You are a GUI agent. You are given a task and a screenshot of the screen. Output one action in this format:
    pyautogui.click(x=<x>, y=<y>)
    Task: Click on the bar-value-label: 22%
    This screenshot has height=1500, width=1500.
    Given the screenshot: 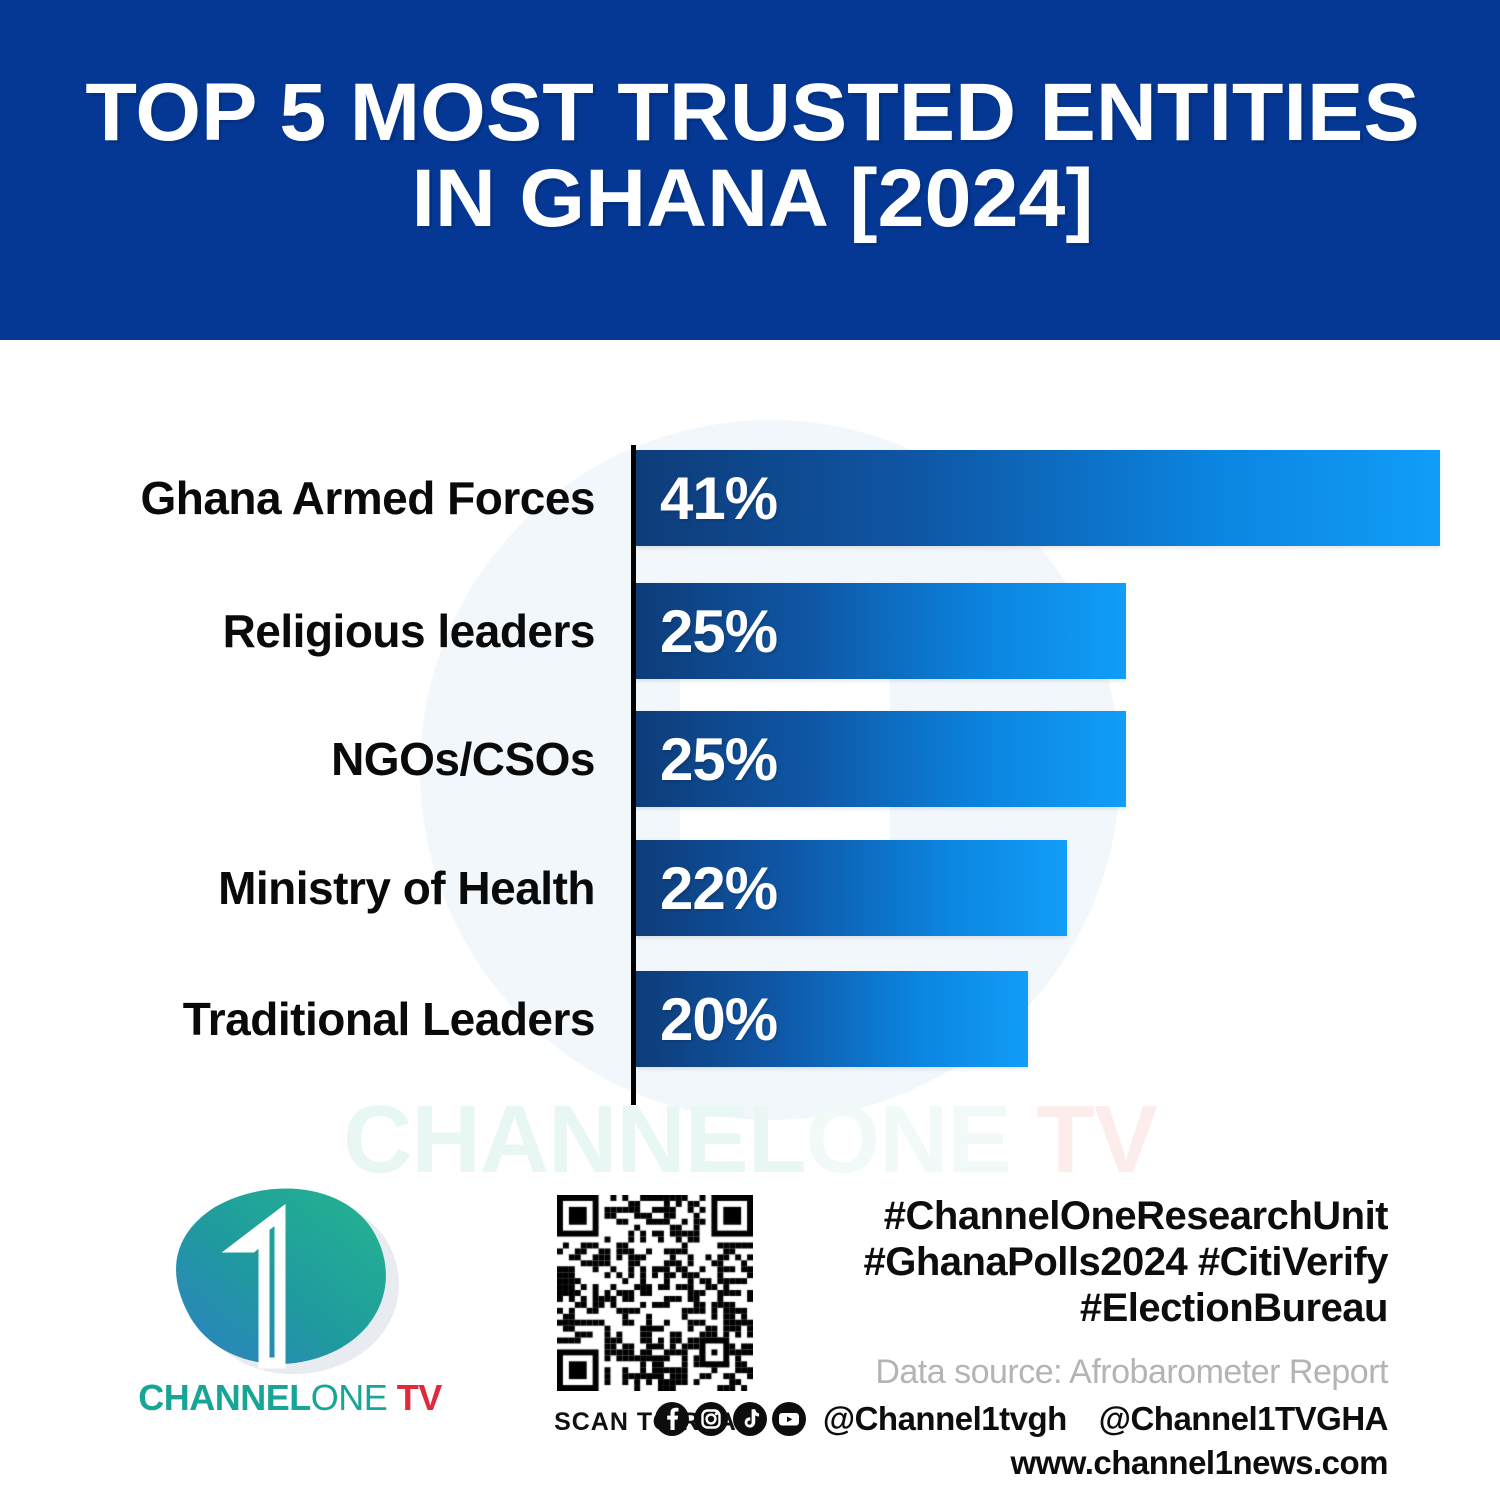 What is the action you would take?
    pyautogui.click(x=719, y=888)
    